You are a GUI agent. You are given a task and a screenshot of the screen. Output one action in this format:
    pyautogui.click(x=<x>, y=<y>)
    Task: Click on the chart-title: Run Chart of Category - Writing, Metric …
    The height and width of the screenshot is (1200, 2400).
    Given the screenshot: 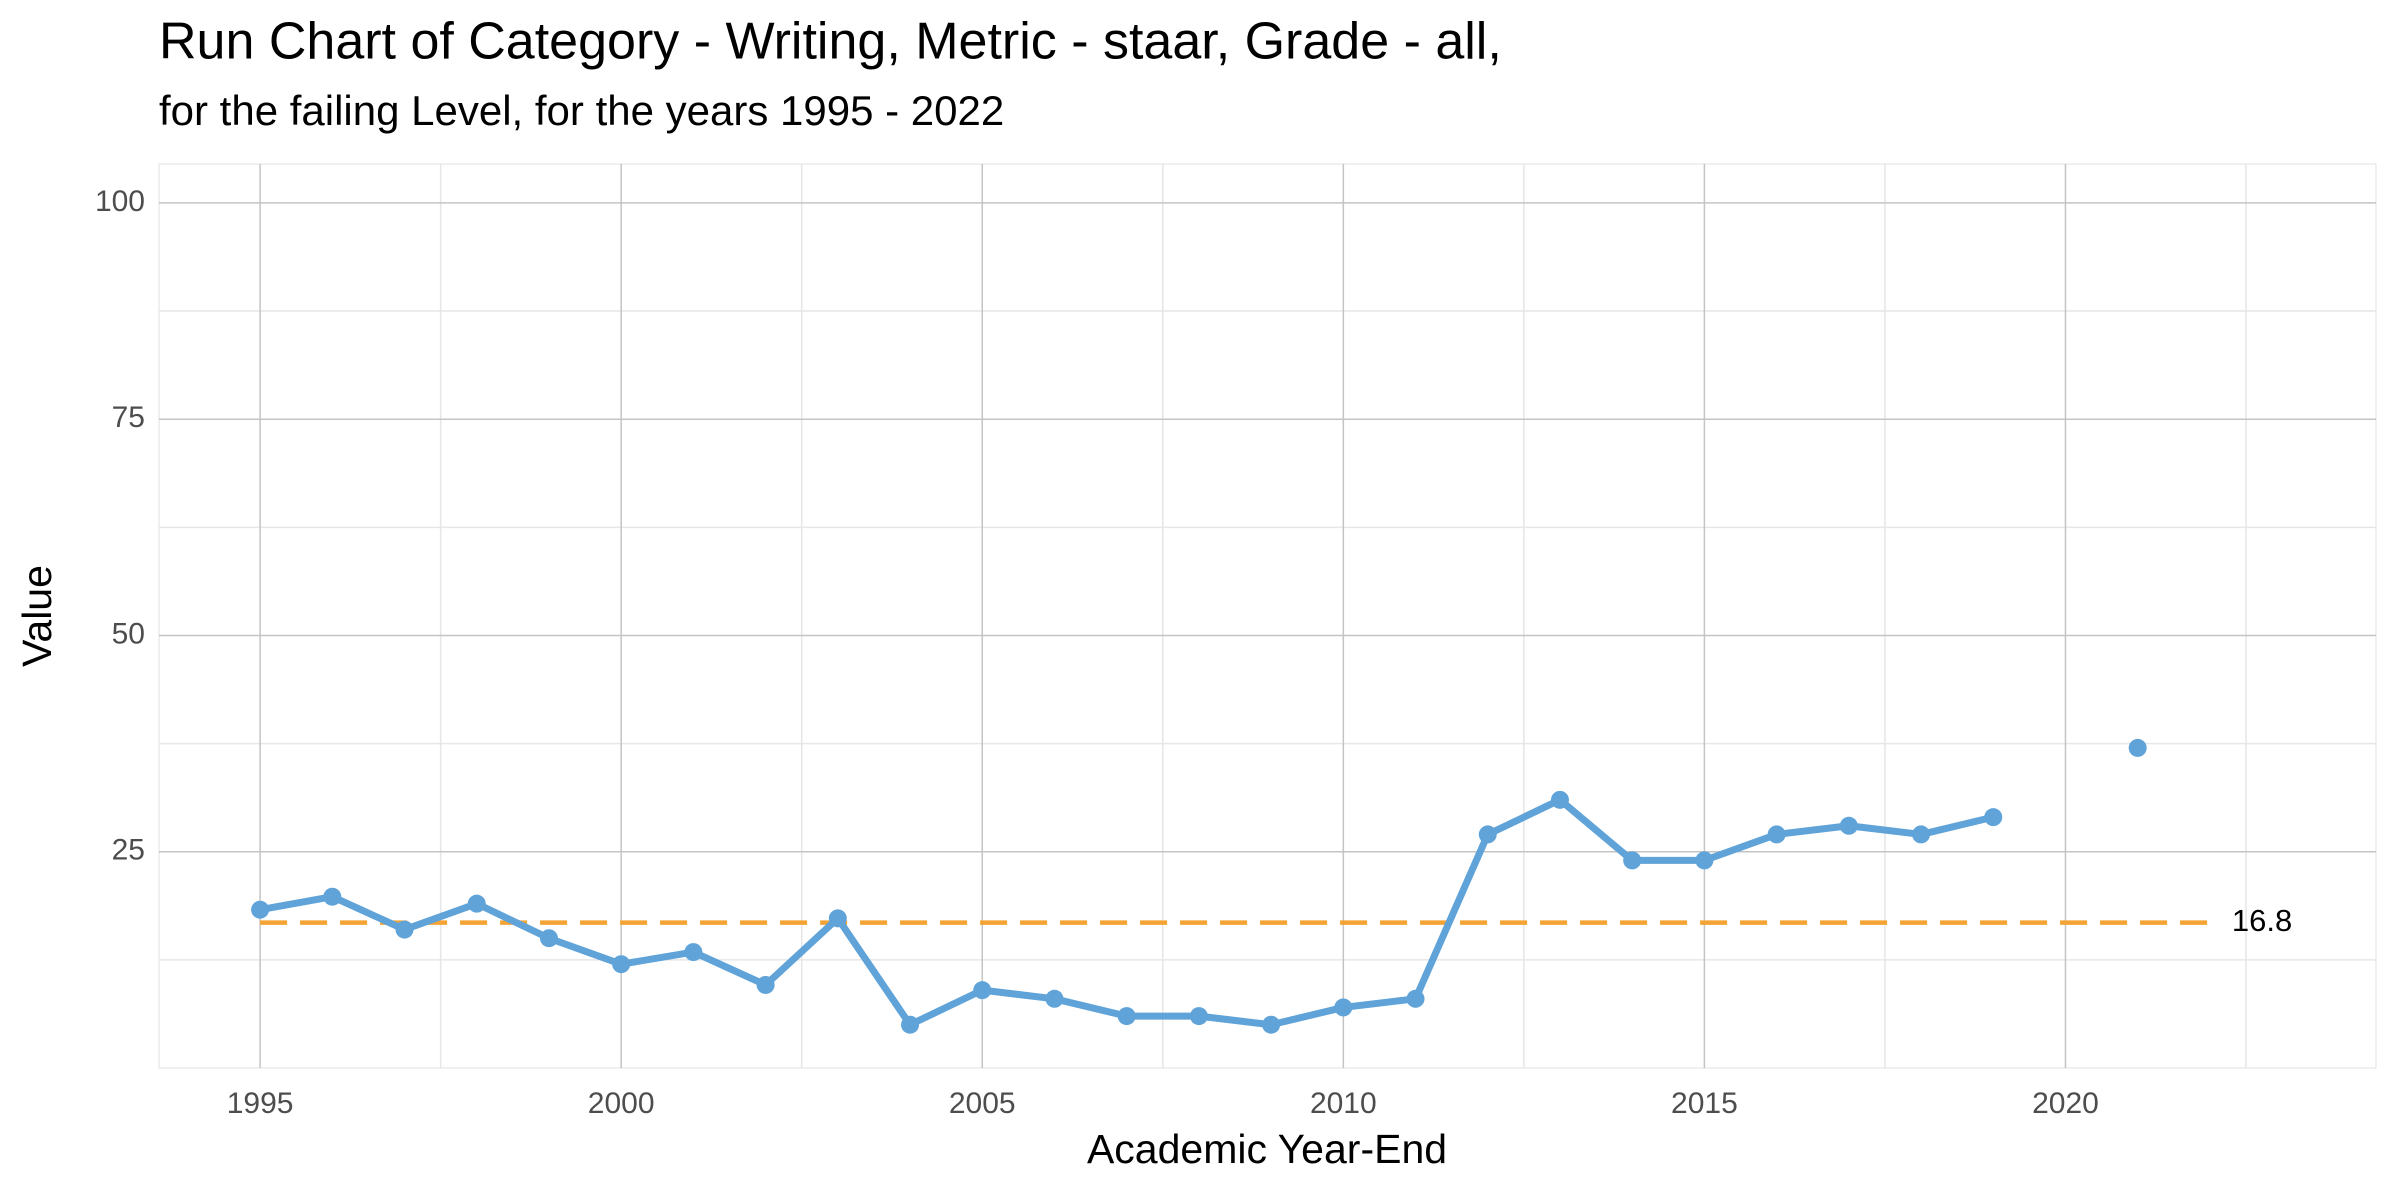 What is the action you would take?
    pyautogui.click(x=830, y=42)
    